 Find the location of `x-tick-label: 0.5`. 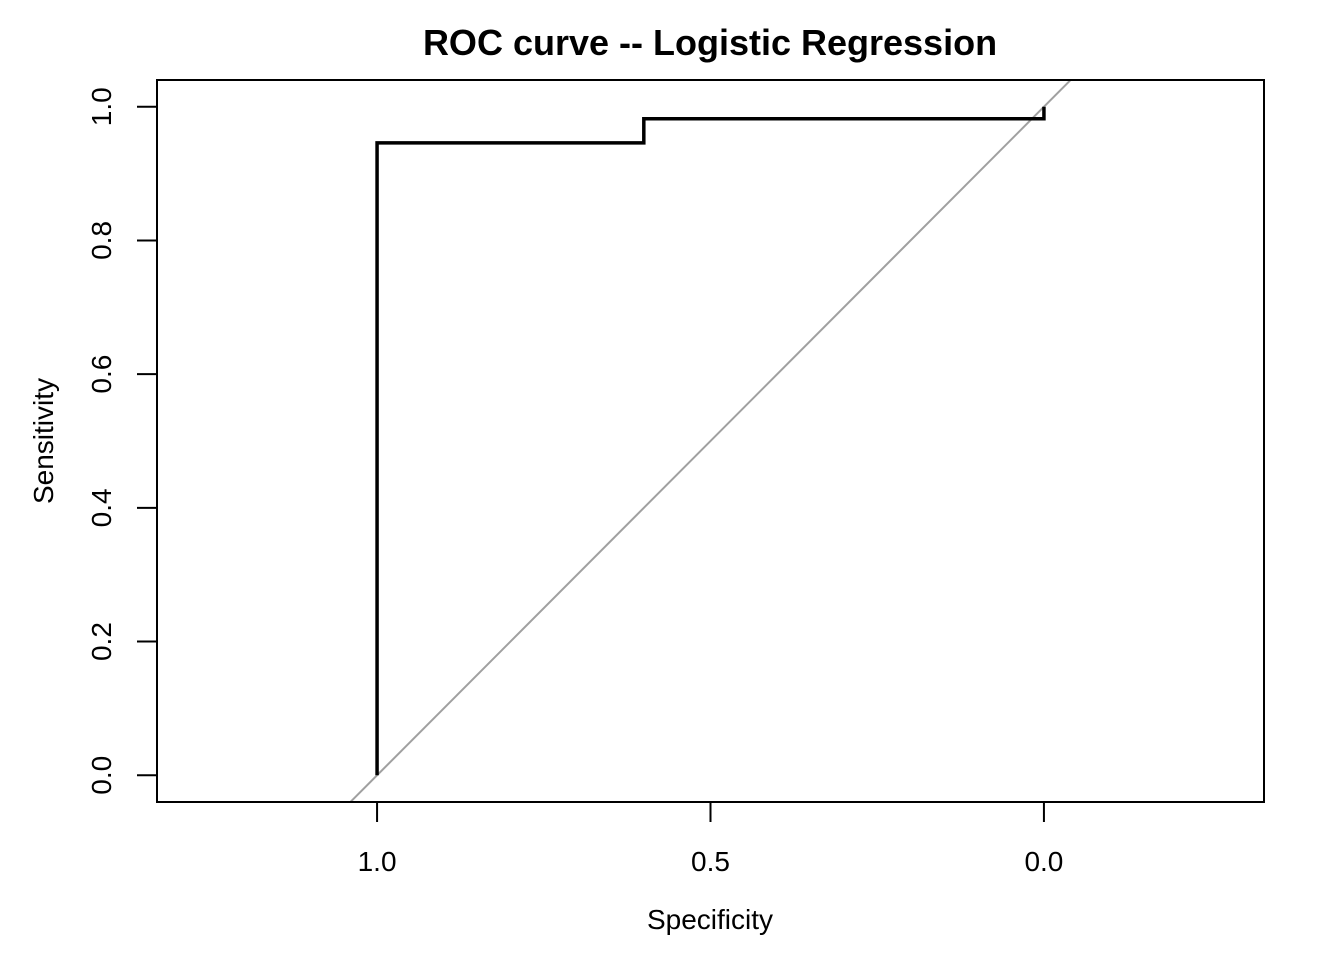

x-tick-label: 0.5 is located at coordinates (710, 861).